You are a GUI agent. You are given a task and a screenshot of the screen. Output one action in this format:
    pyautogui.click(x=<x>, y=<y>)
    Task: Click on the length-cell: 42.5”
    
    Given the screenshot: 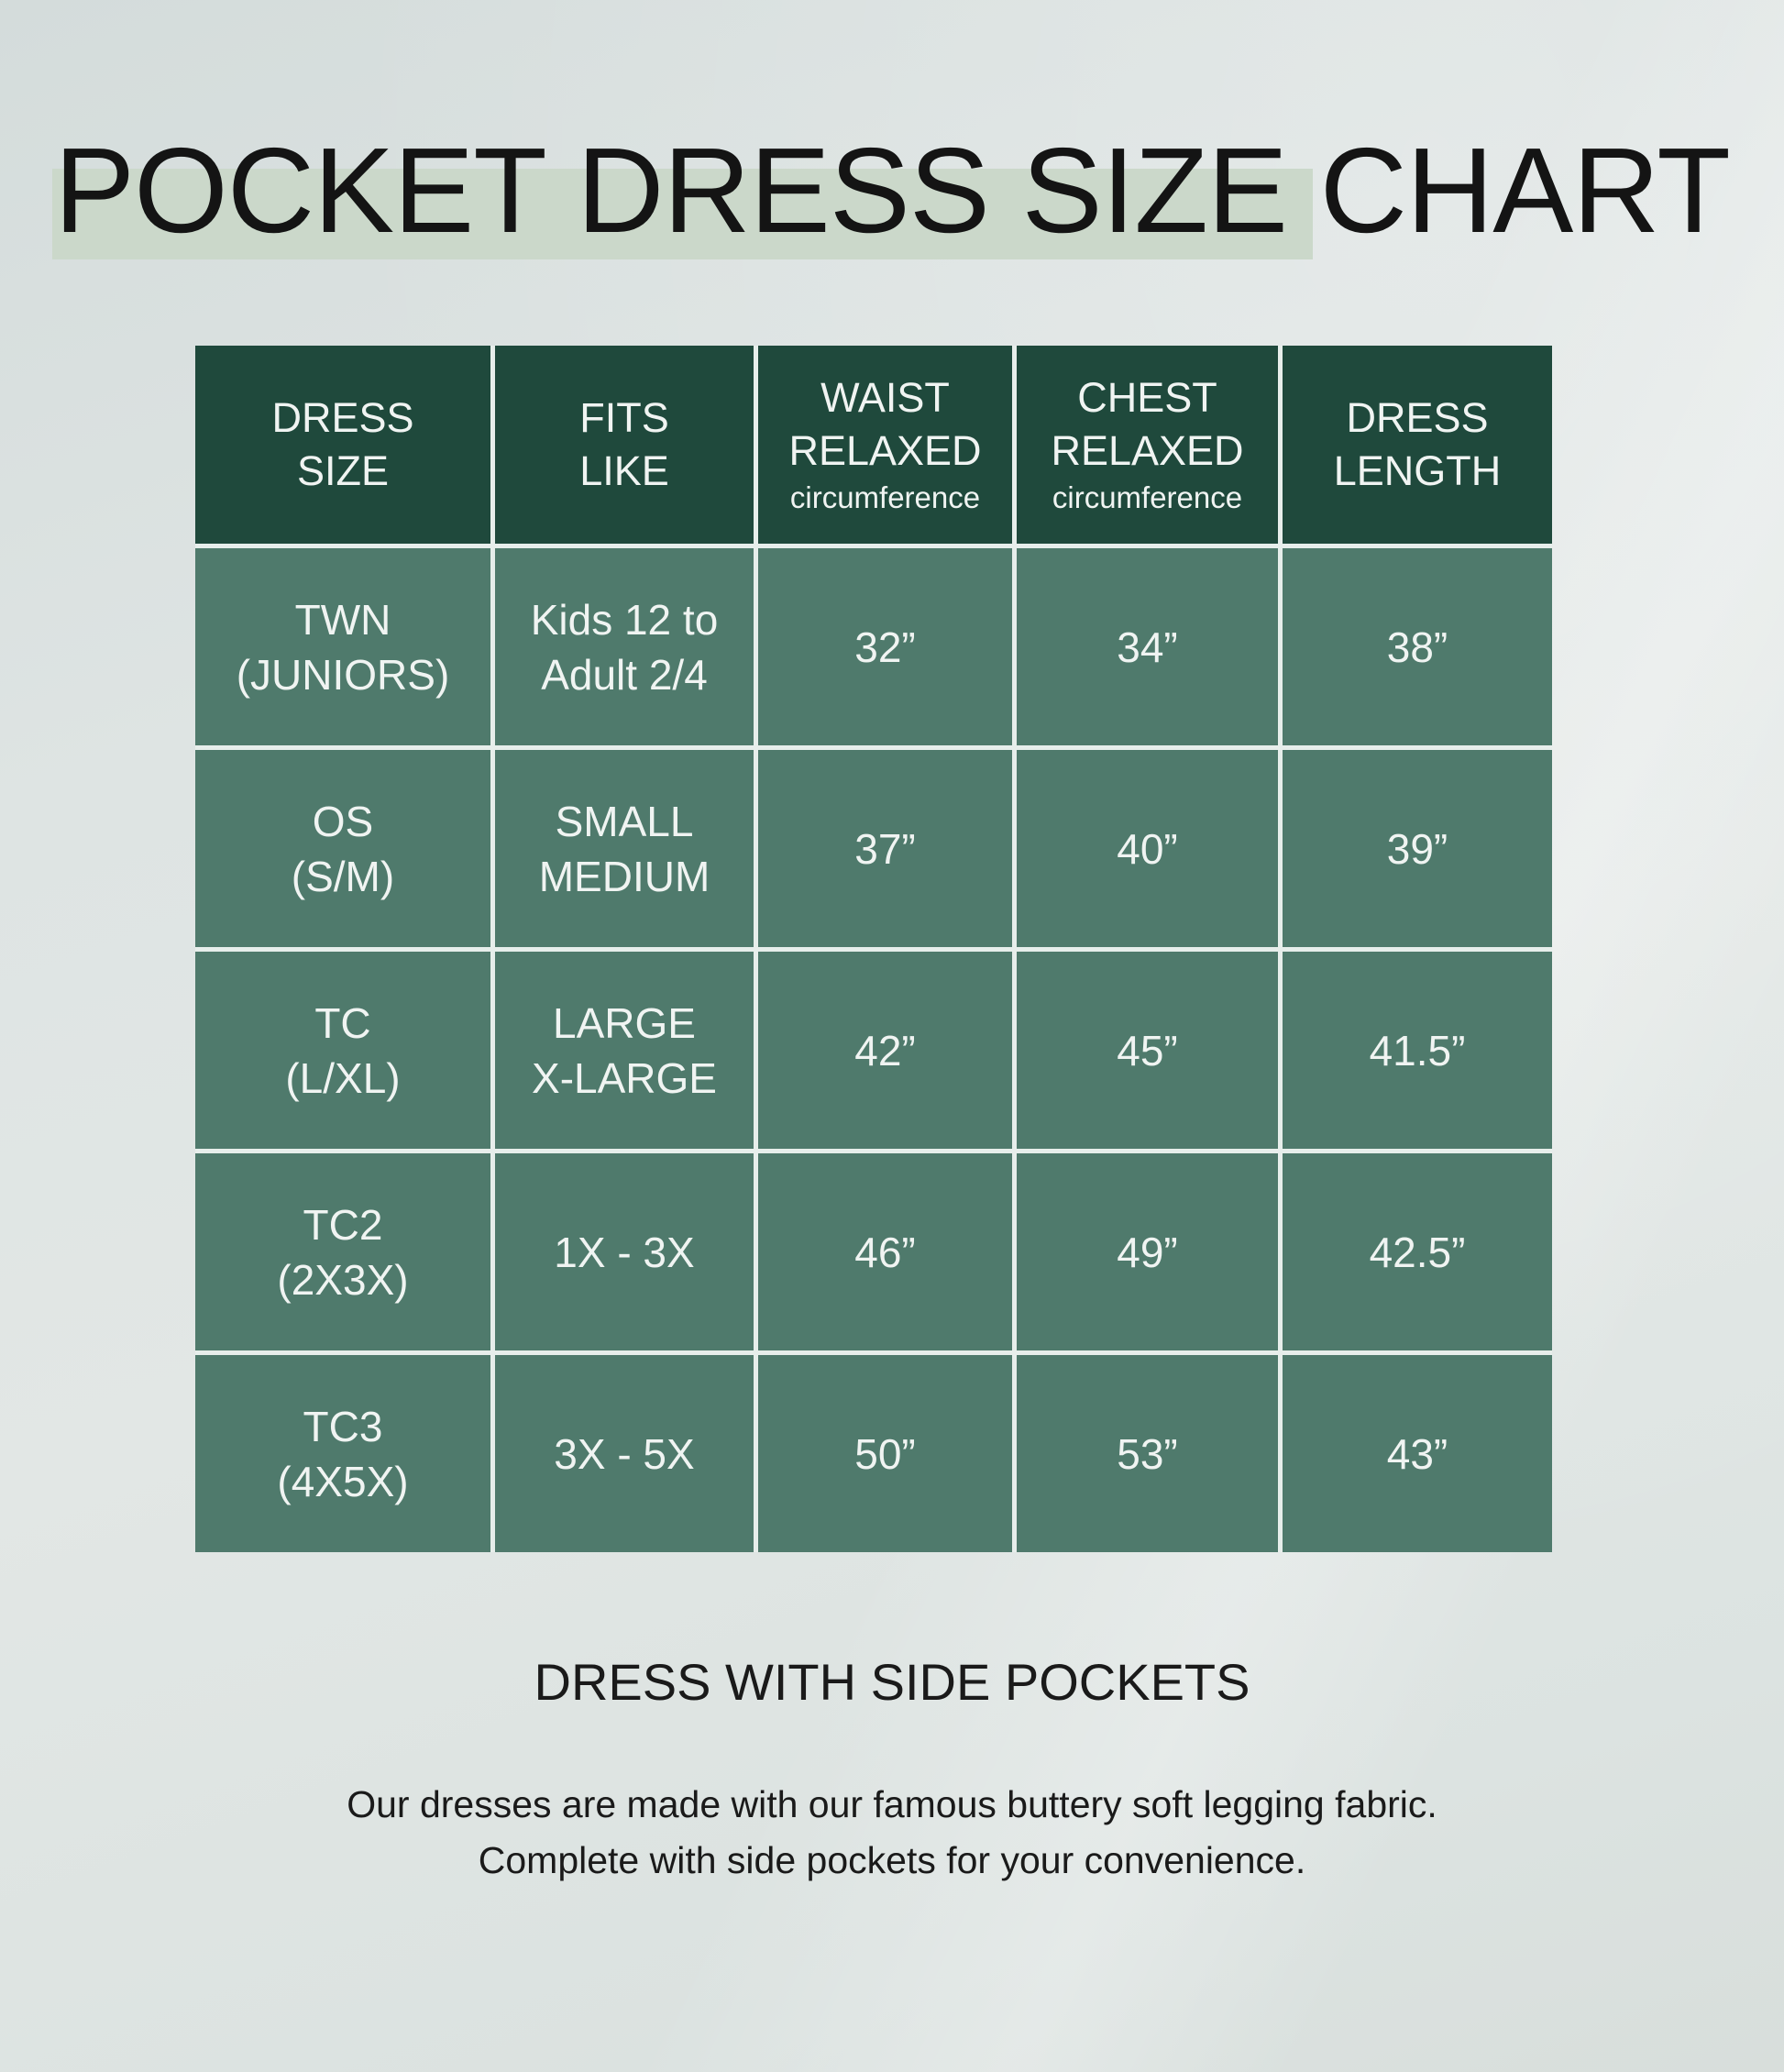 What is the action you would take?
    pyautogui.click(x=1418, y=1251)
    